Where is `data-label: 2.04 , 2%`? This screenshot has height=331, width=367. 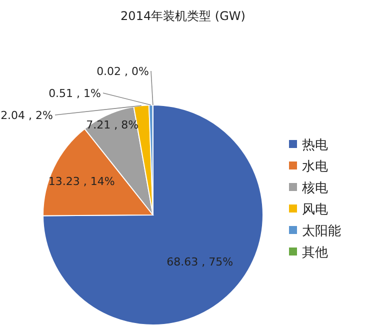 data-label: 2.04 , 2% is located at coordinates (26, 115).